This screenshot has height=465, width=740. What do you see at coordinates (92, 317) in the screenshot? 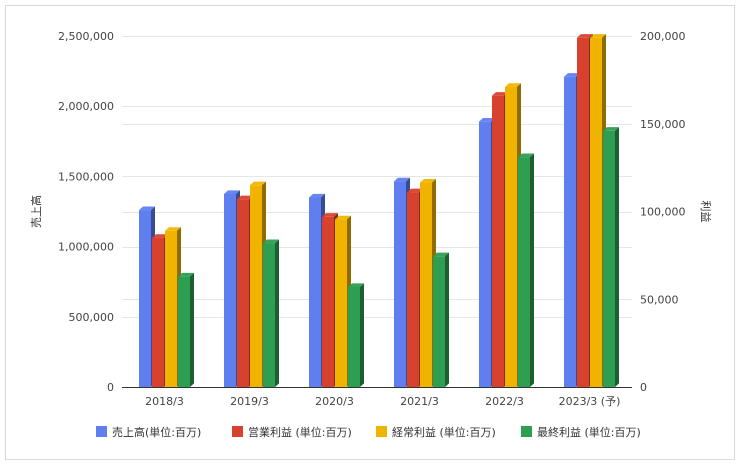
I see `y-left-tick-label: 500,000` at bounding box center [92, 317].